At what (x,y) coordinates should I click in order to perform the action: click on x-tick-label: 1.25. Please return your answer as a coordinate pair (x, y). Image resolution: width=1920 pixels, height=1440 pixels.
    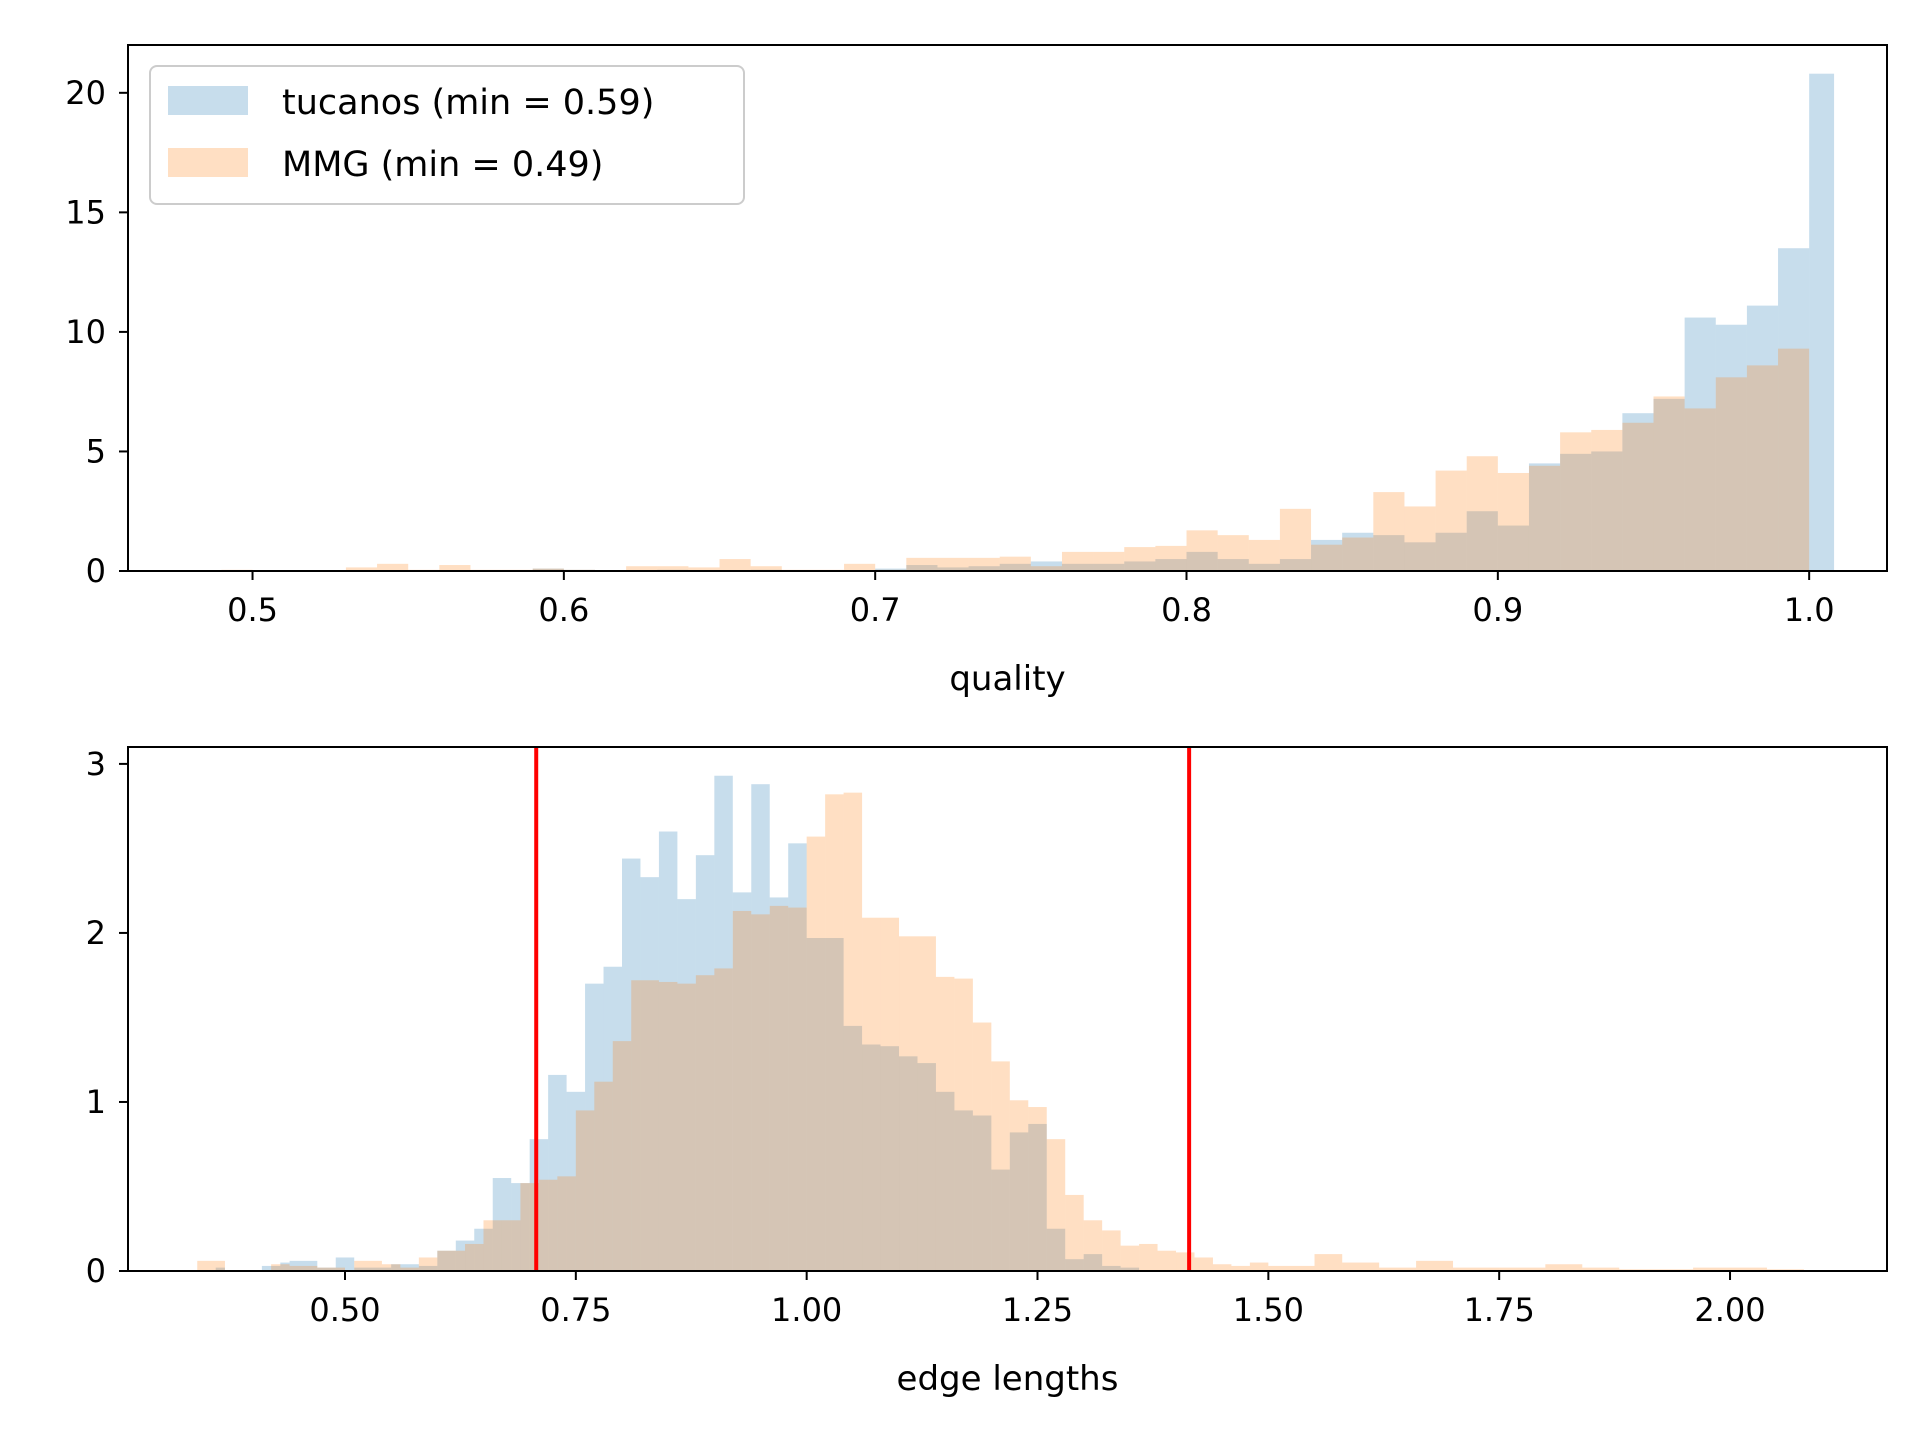
    Looking at the image, I should click on (1037, 1310).